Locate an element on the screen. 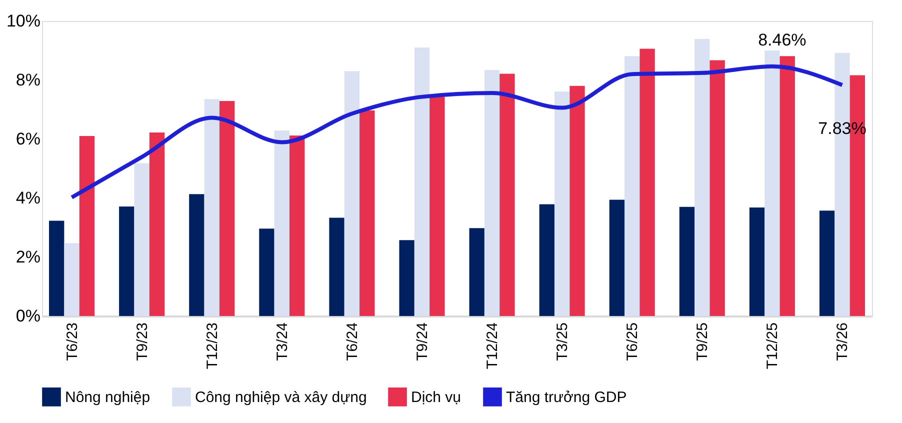  annotation: 8.46% is located at coordinates (782, 40).